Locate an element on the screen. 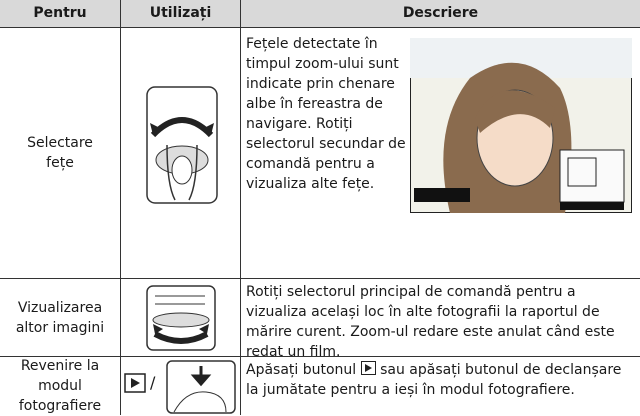  cell-pentru: Vizualizarea altor imagini is located at coordinates (60, 317).